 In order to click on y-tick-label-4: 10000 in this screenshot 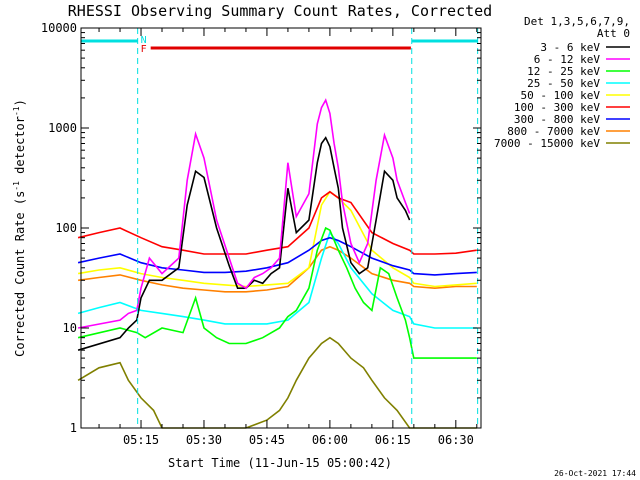, I will do `click(59, 28)`.